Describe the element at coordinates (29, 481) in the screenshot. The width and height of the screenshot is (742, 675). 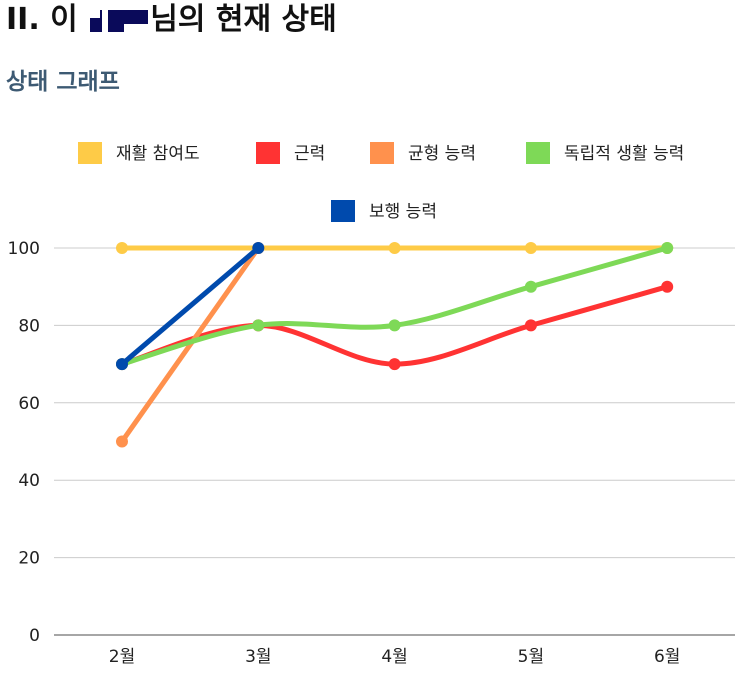
I see `y-tick-label: 40` at that location.